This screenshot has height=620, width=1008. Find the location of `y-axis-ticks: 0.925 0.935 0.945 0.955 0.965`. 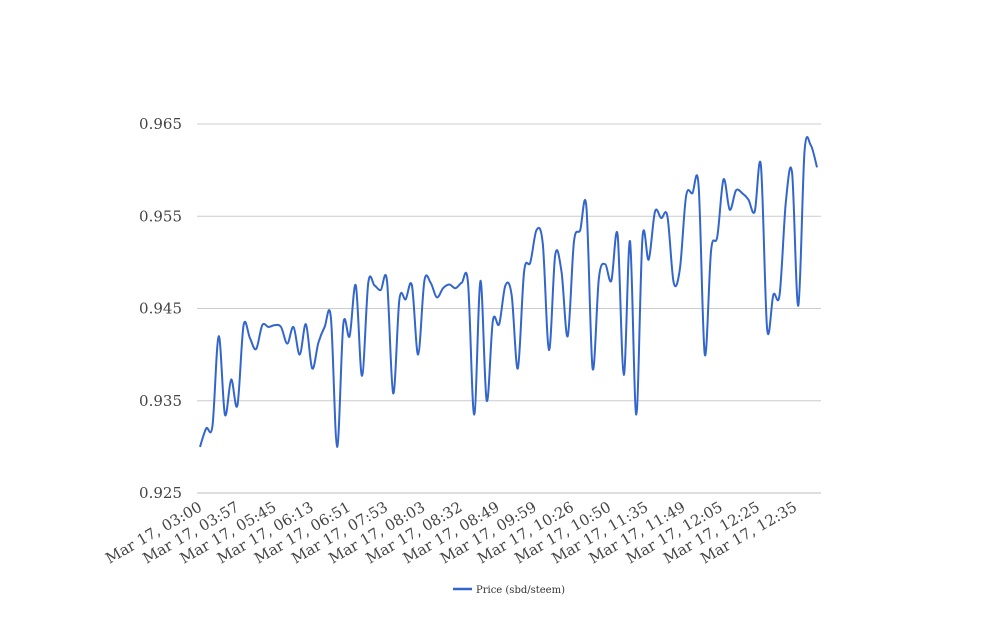

y-axis-ticks: 0.925 0.935 0.945 0.955 0.965 is located at coordinates (160, 308).